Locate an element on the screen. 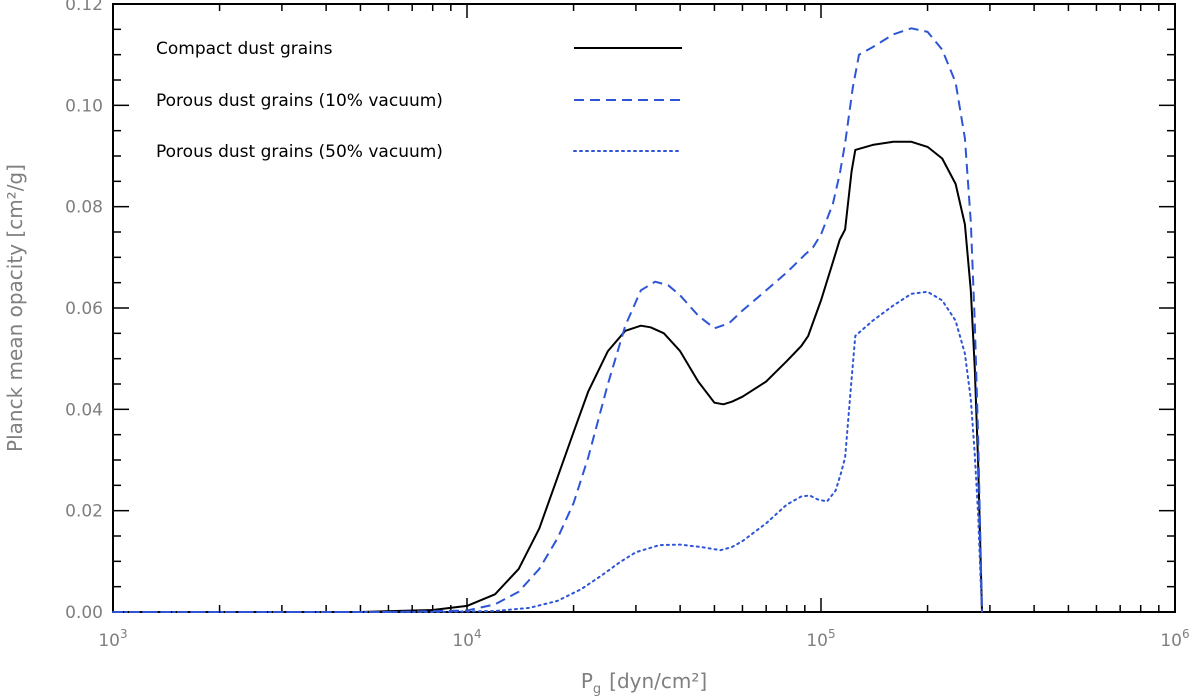 Image resolution: width=1200 pixels, height=698 pixels. x-tick-label: 10⁶ is located at coordinates (1174, 639).